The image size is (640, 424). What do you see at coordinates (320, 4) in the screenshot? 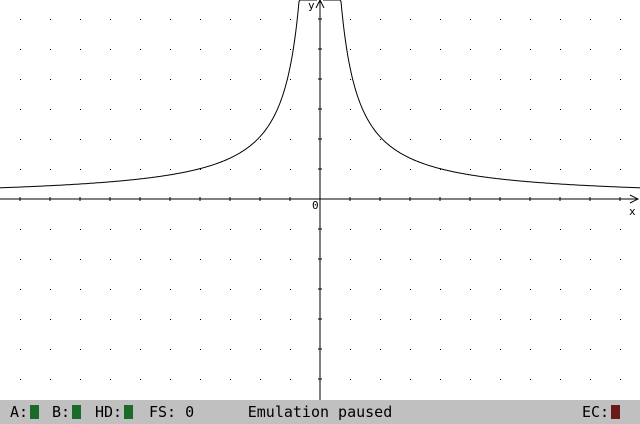
I see `y-axis-arrow` at bounding box center [320, 4].